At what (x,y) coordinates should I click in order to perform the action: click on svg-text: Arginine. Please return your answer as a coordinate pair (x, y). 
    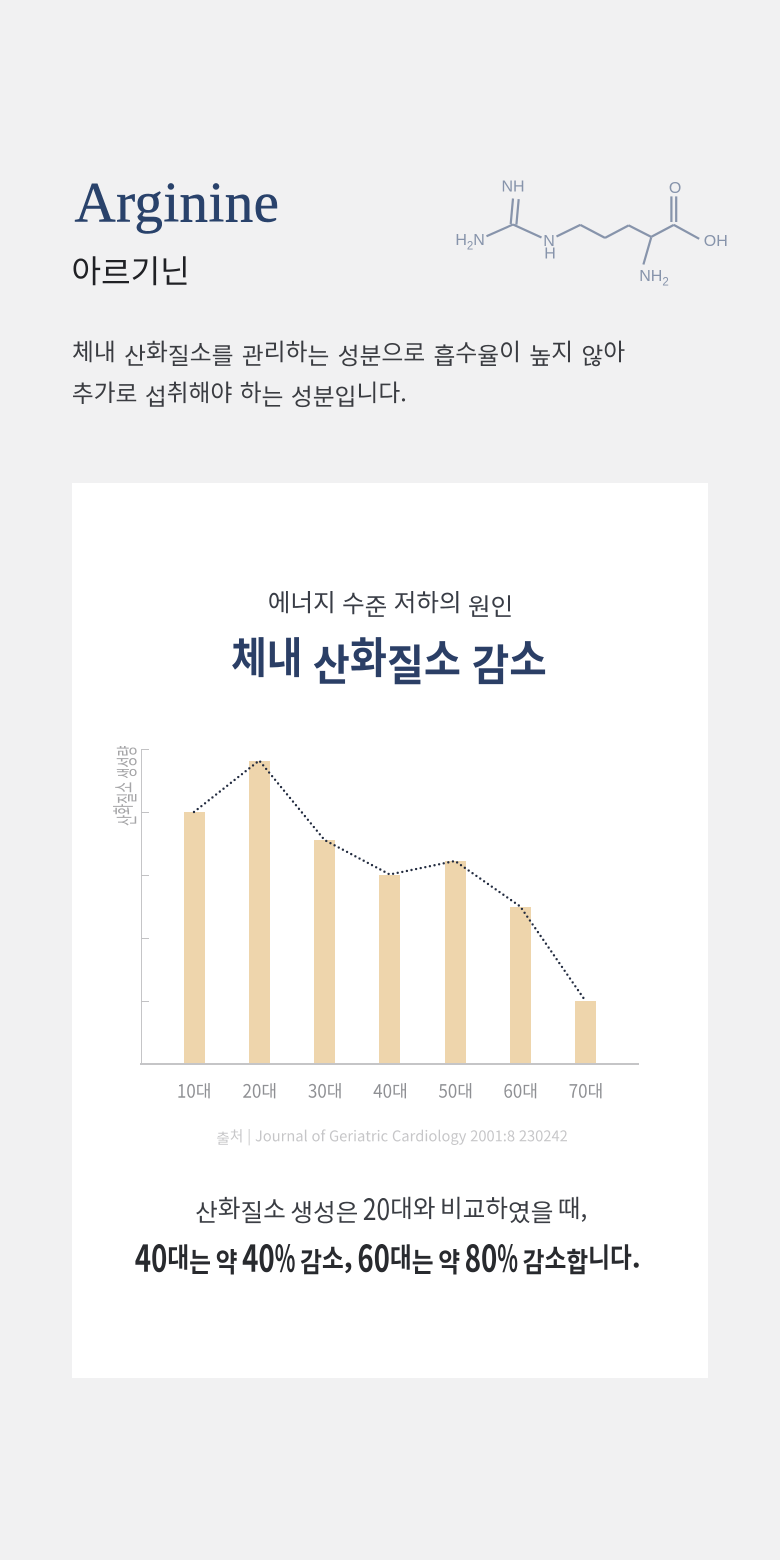
    Looking at the image, I should click on (177, 203).